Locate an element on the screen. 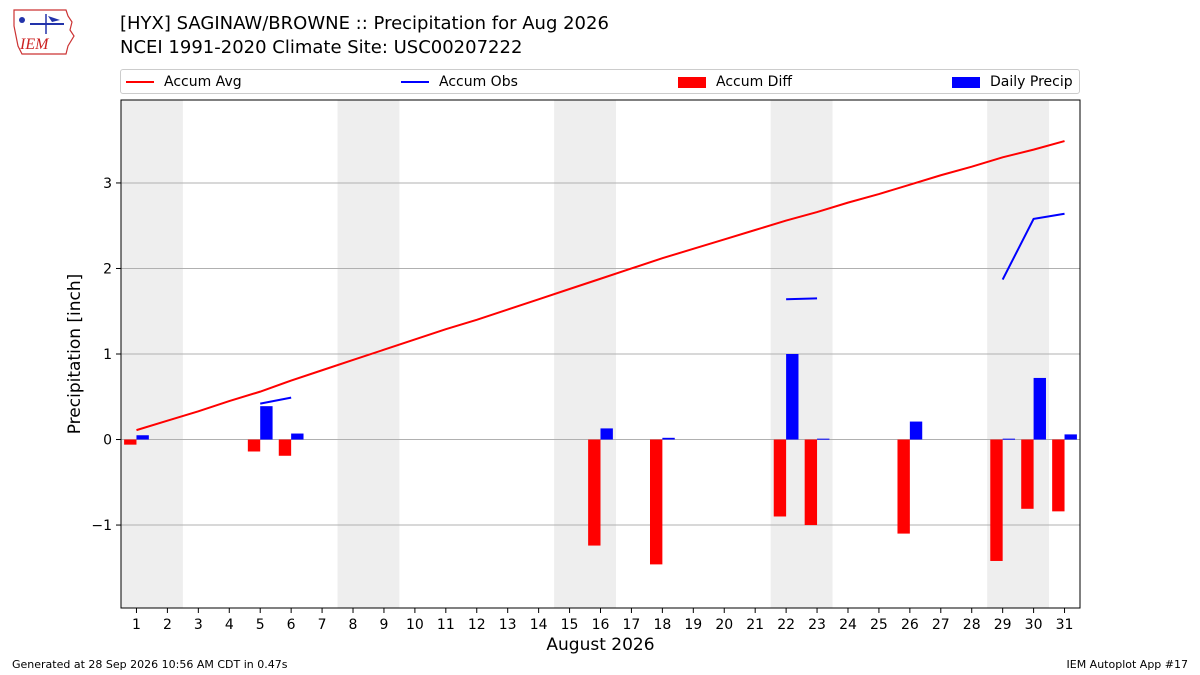  y-tick-label: −1 is located at coordinates (101, 526).